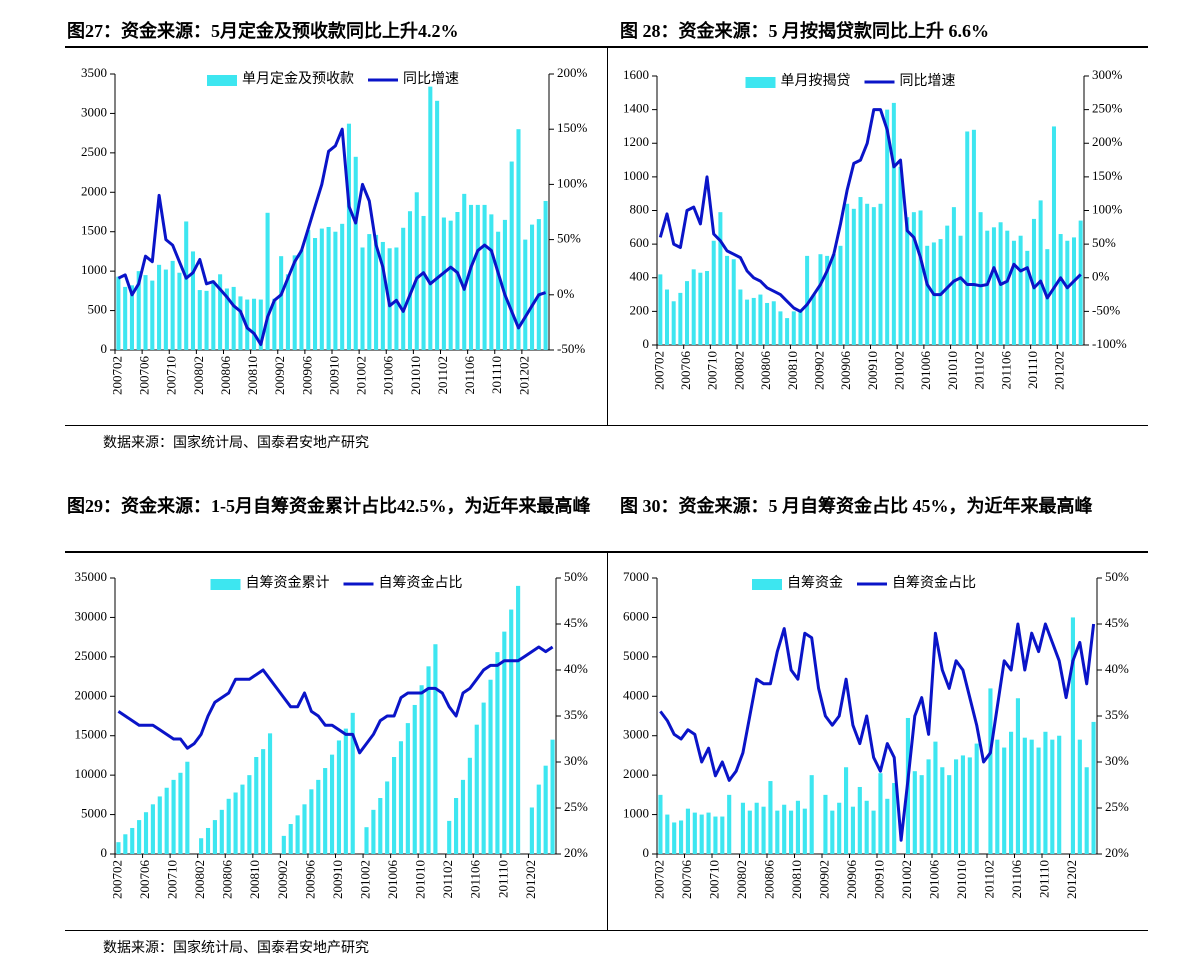 Image resolution: width=1191 pixels, height=978 pixels. I want to click on source-note: 数据来源：国家统计局、国泰君安地产研究, so click(236, 948).